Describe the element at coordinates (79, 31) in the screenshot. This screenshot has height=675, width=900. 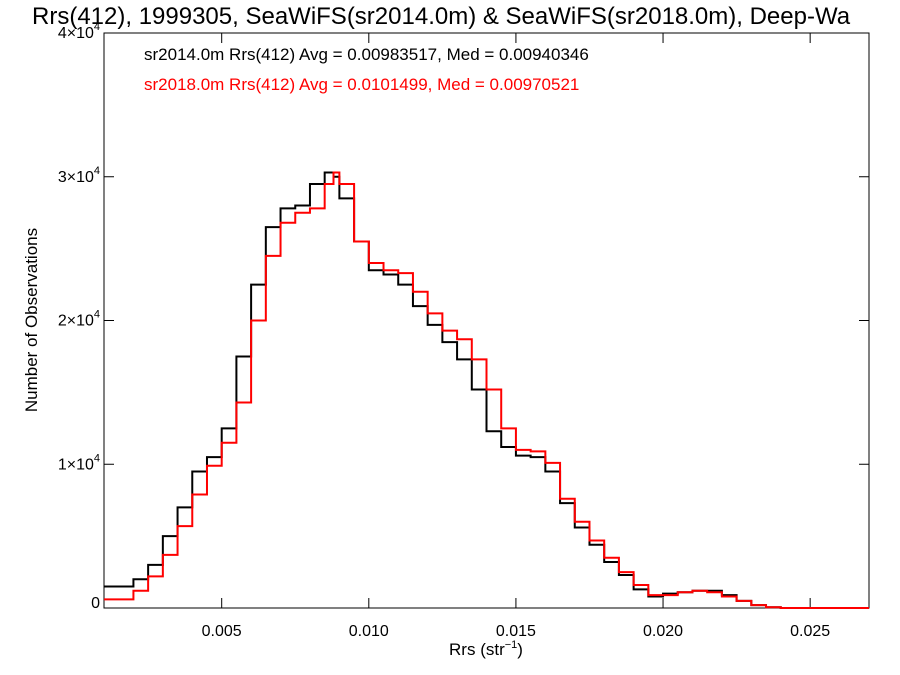
I see `y-tick-label: 4×10⁴` at that location.